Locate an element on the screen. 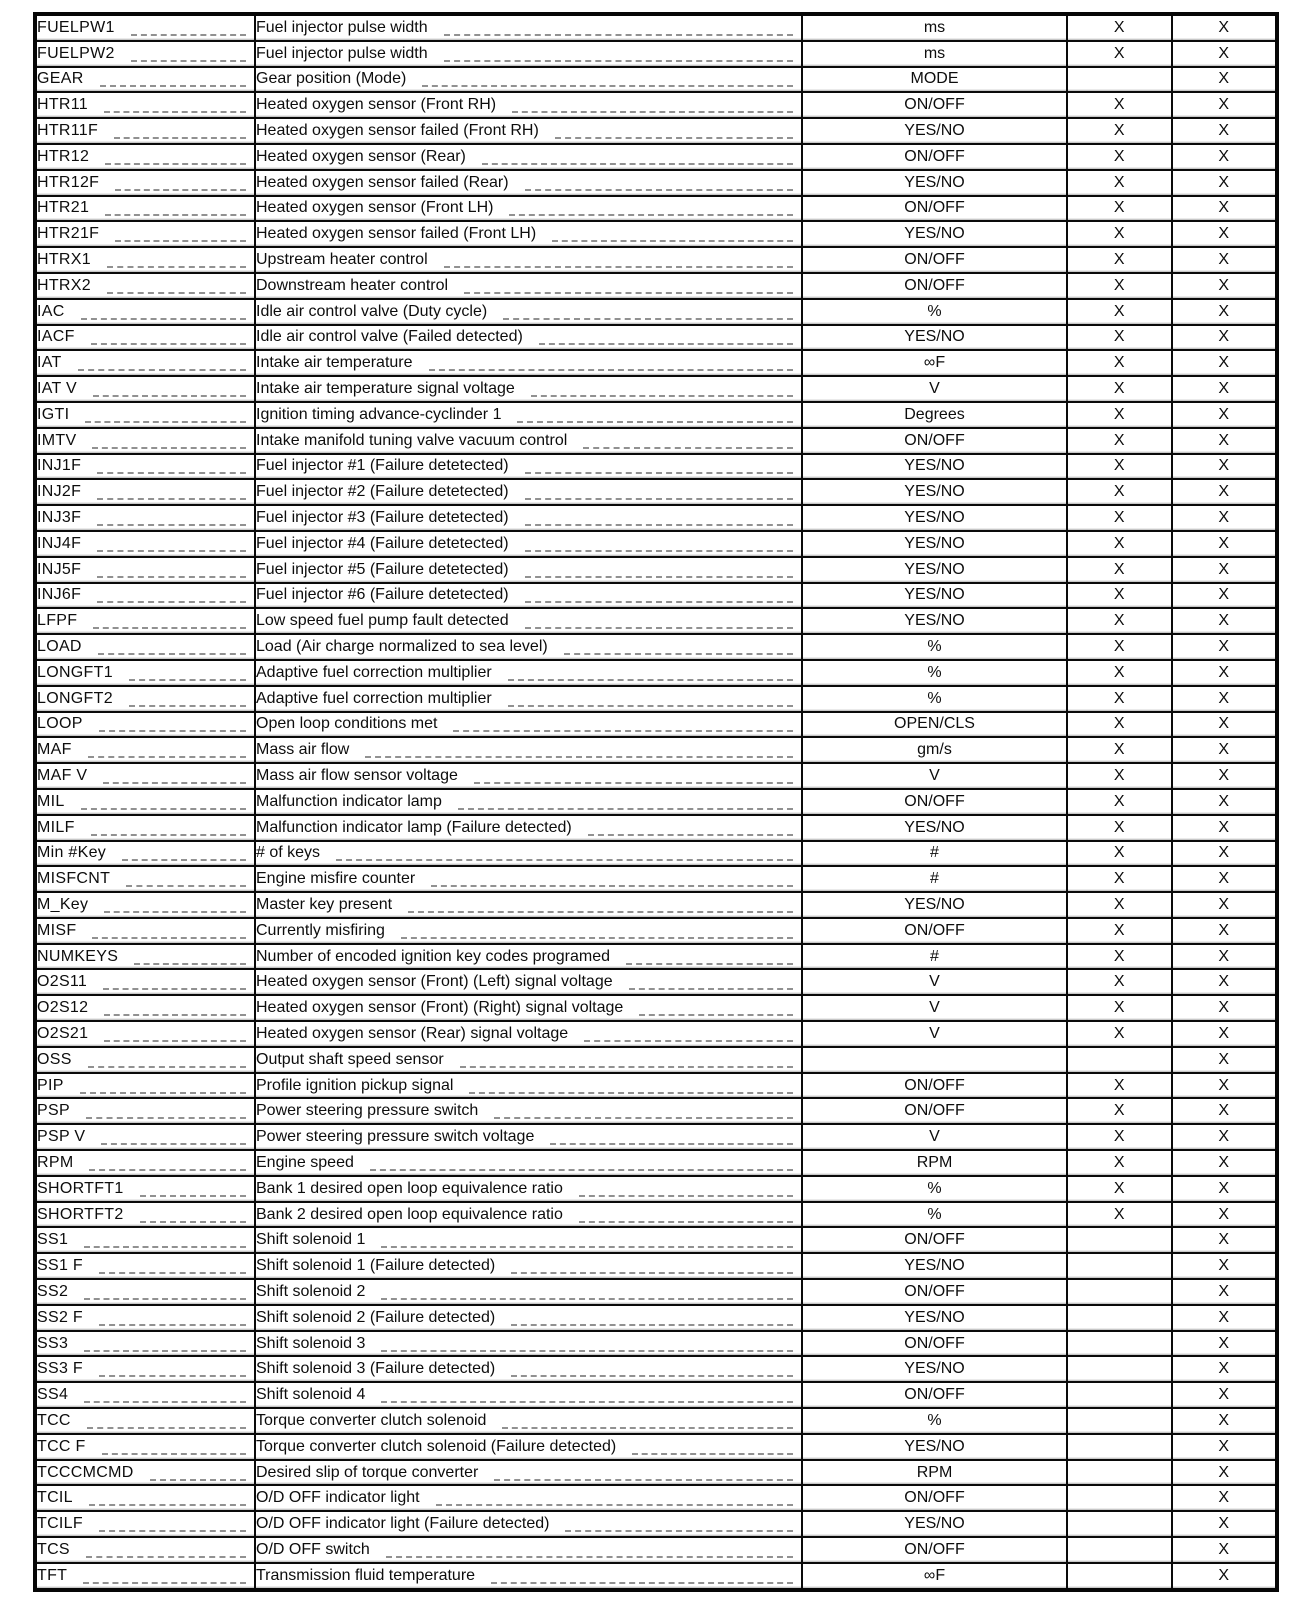 The image size is (1312, 1622). param-cell: INJ3F is located at coordinates (145, 518).